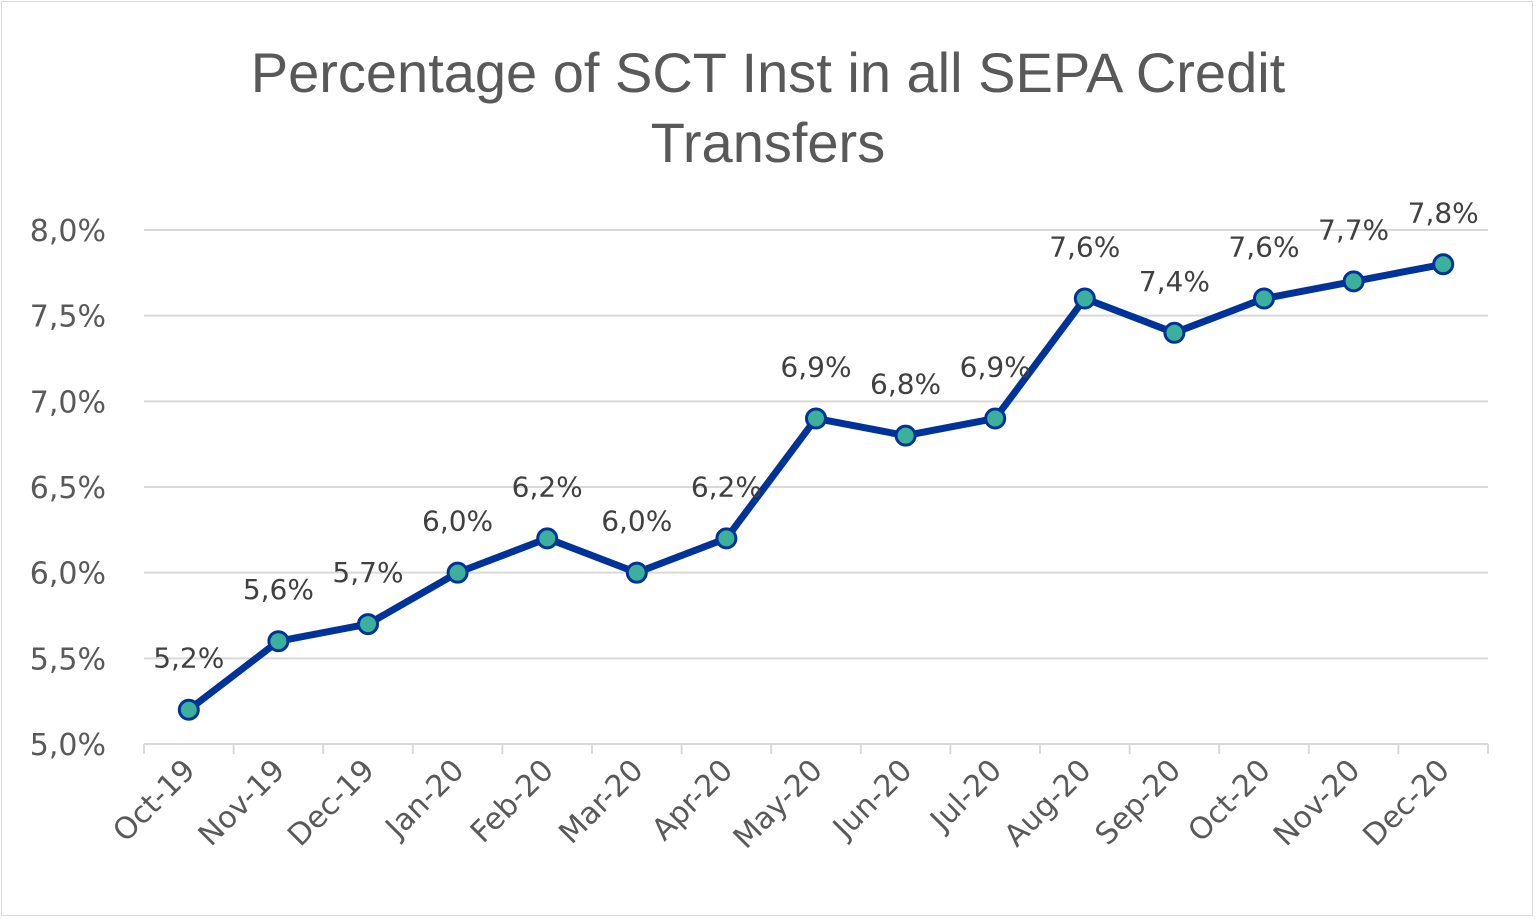 Image resolution: width=1536 pixels, height=919 pixels. Describe the element at coordinates (68, 745) in the screenshot. I see `y-tick-label: 5,0%` at that location.